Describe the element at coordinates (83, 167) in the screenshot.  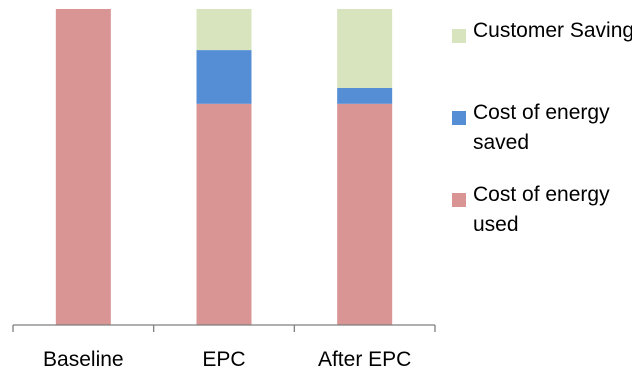
I see `bar-baseline-cost-of-energy-used` at that location.